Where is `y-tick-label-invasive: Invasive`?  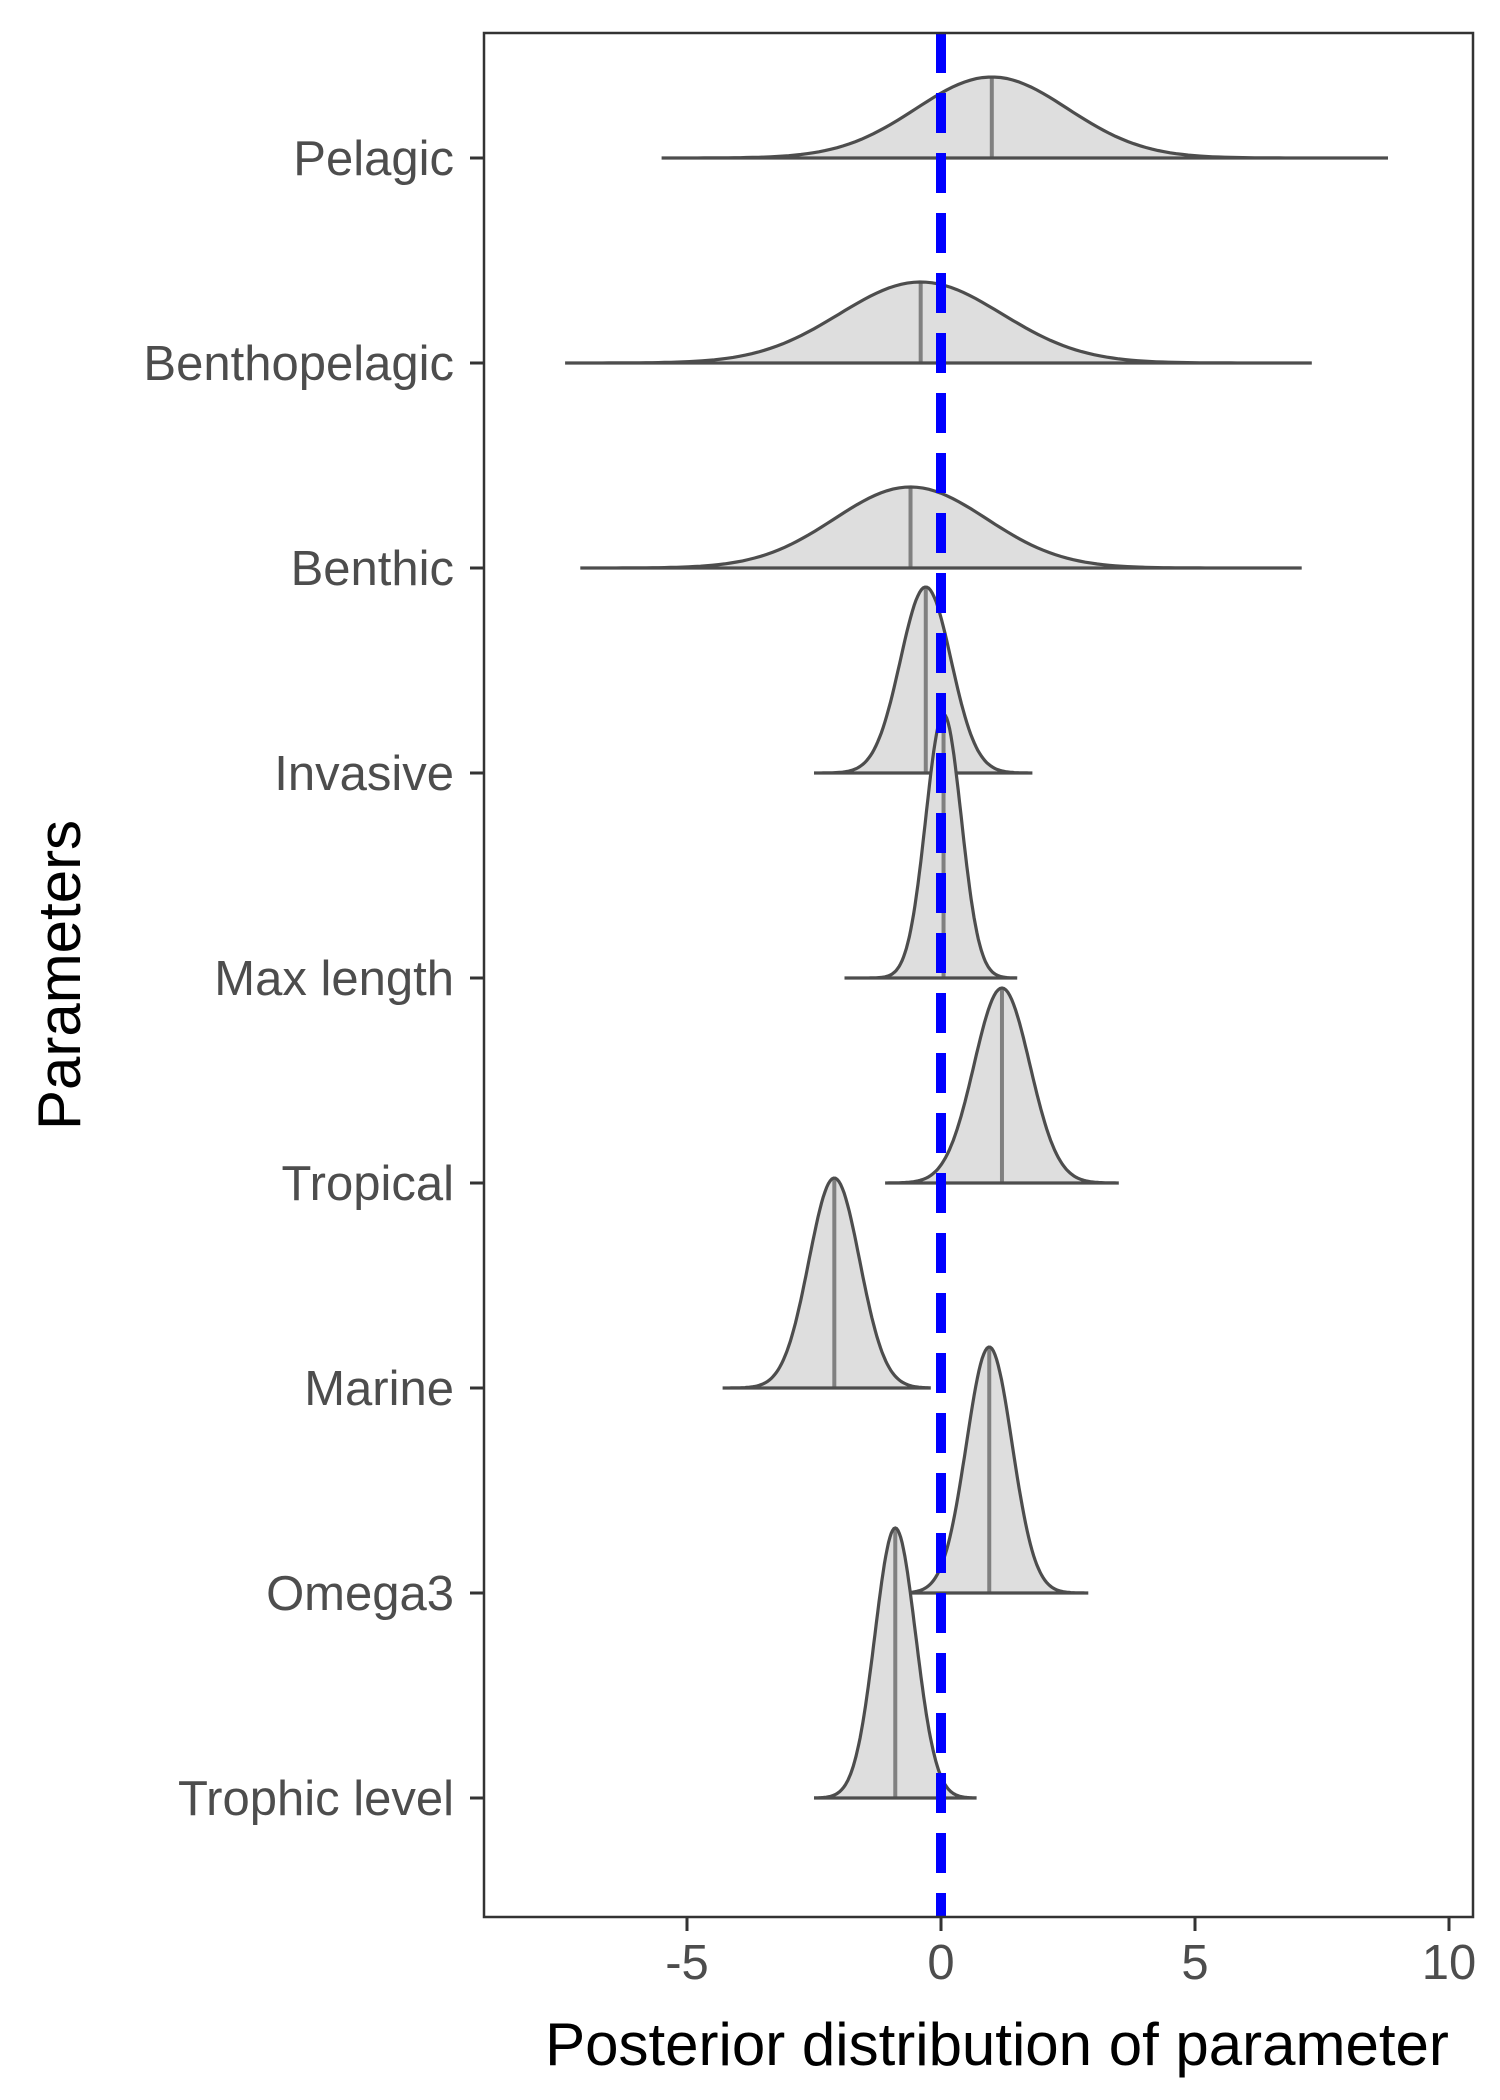
y-tick-label-invasive: Invasive is located at coordinates (364, 774).